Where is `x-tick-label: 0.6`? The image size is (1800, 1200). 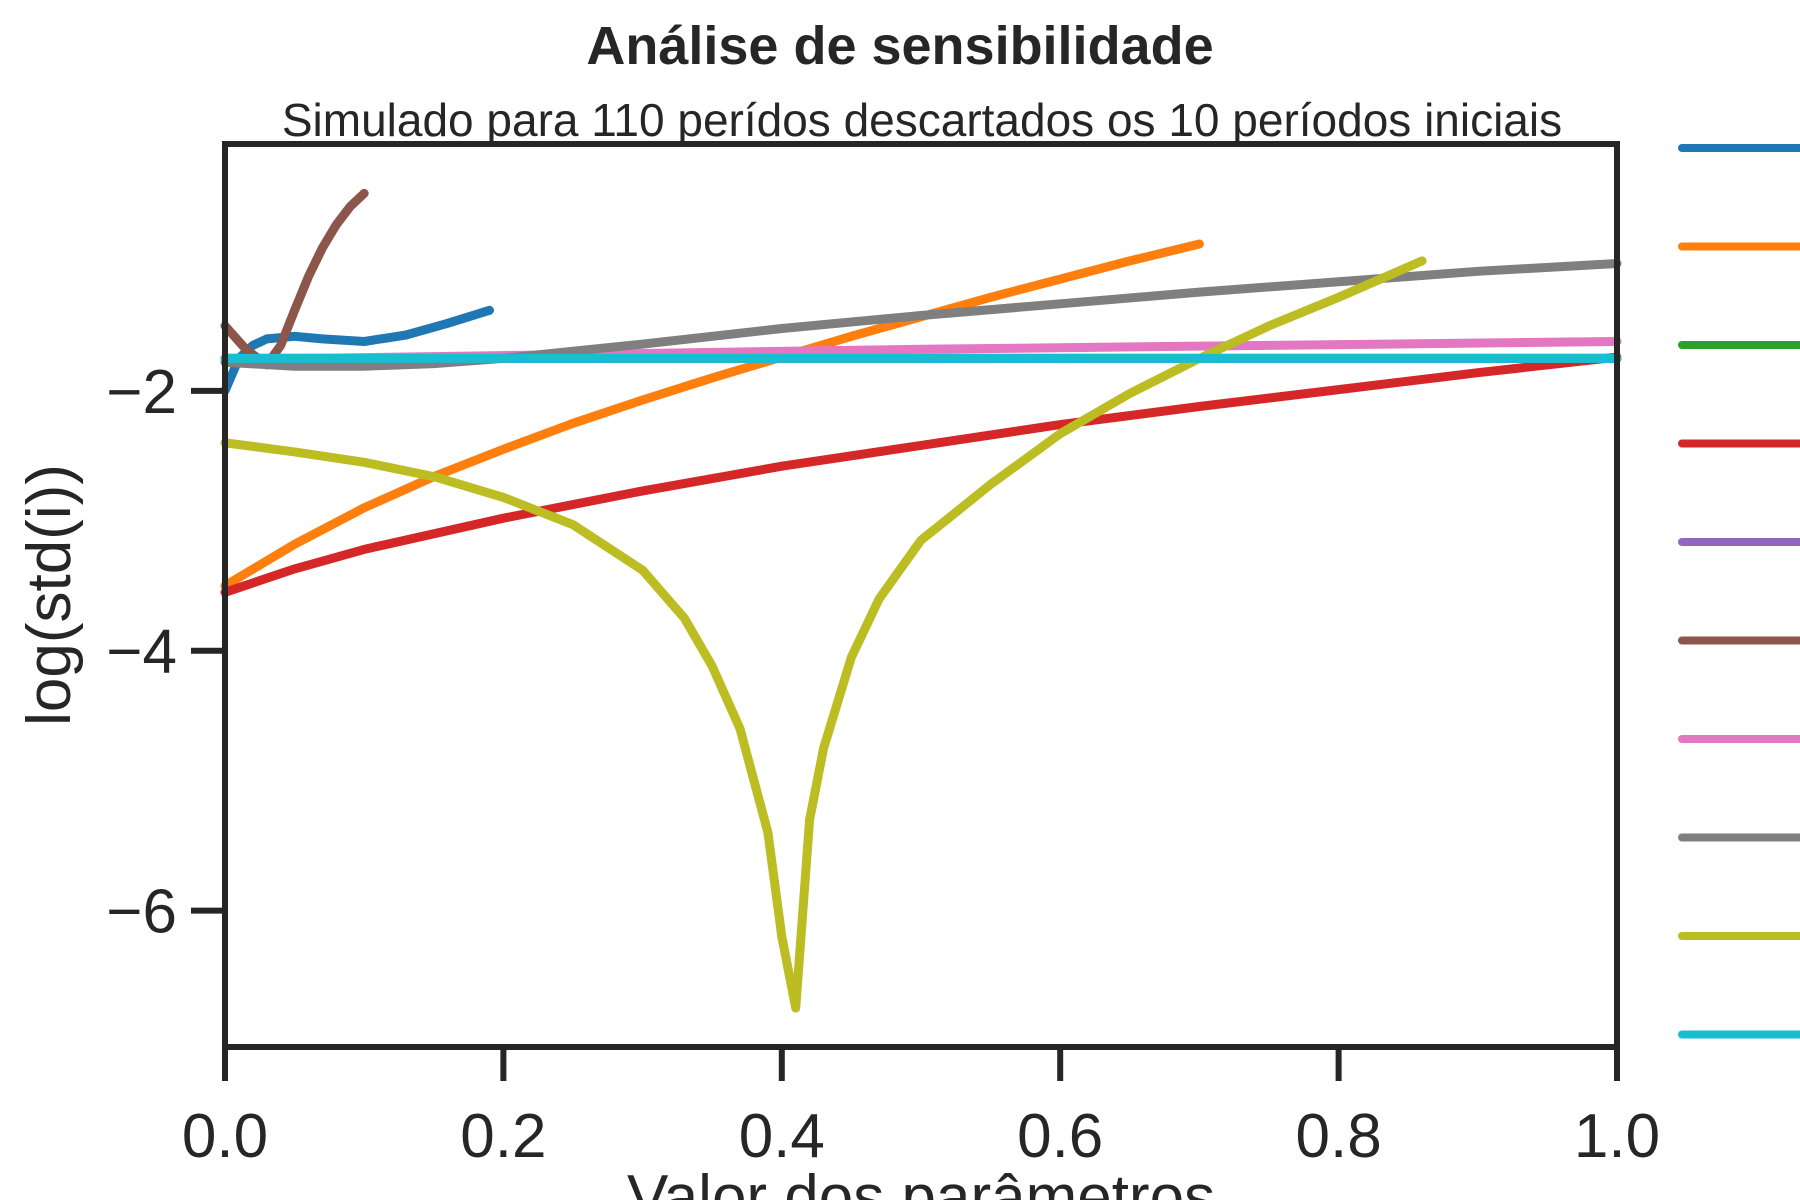
x-tick-label: 0.6 is located at coordinates (1060, 1136).